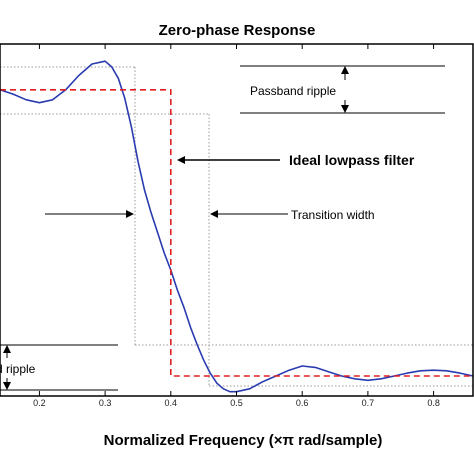  What do you see at coordinates (39, 403) in the screenshot?
I see `x-tick-label: 0.2` at bounding box center [39, 403].